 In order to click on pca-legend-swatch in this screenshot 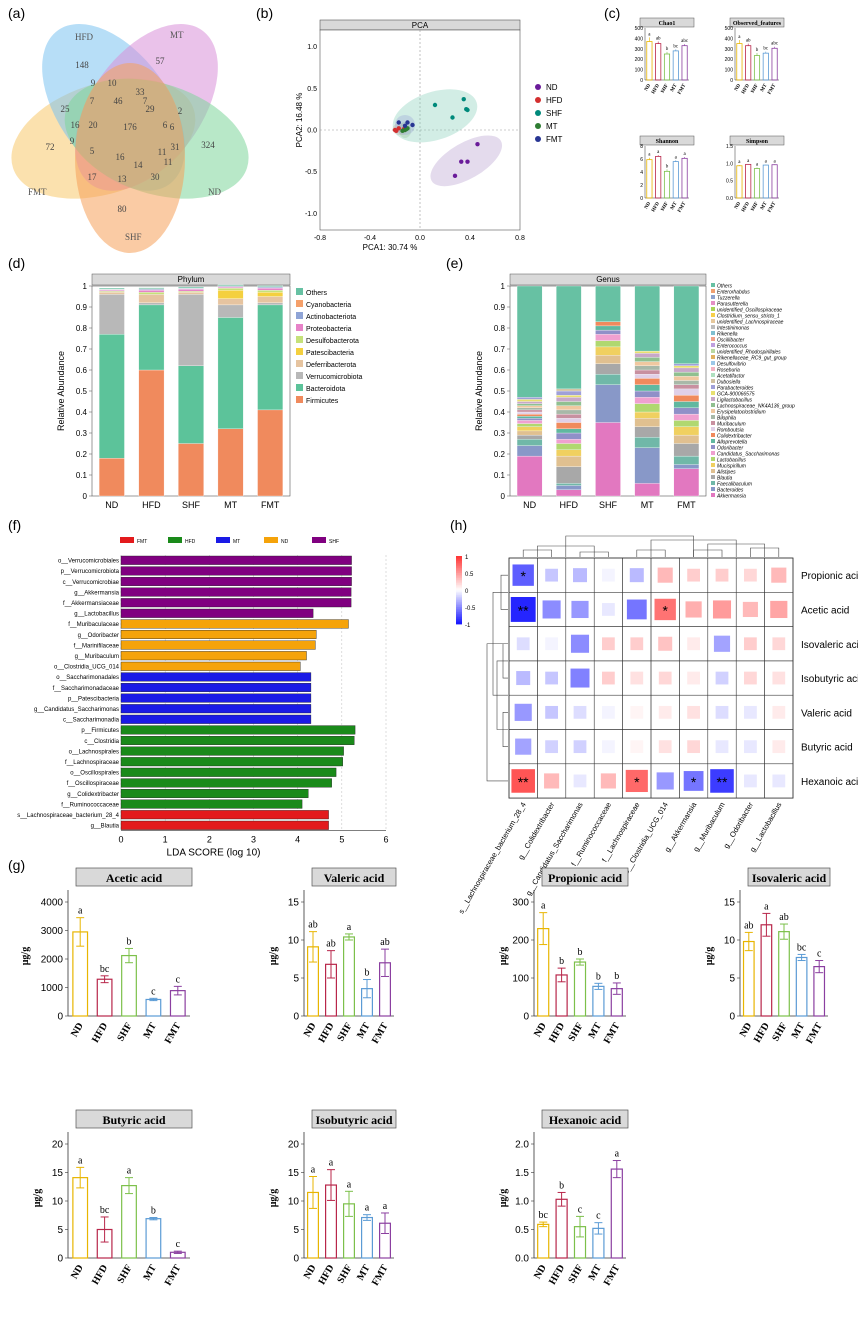, I will do `click(538, 87)`.